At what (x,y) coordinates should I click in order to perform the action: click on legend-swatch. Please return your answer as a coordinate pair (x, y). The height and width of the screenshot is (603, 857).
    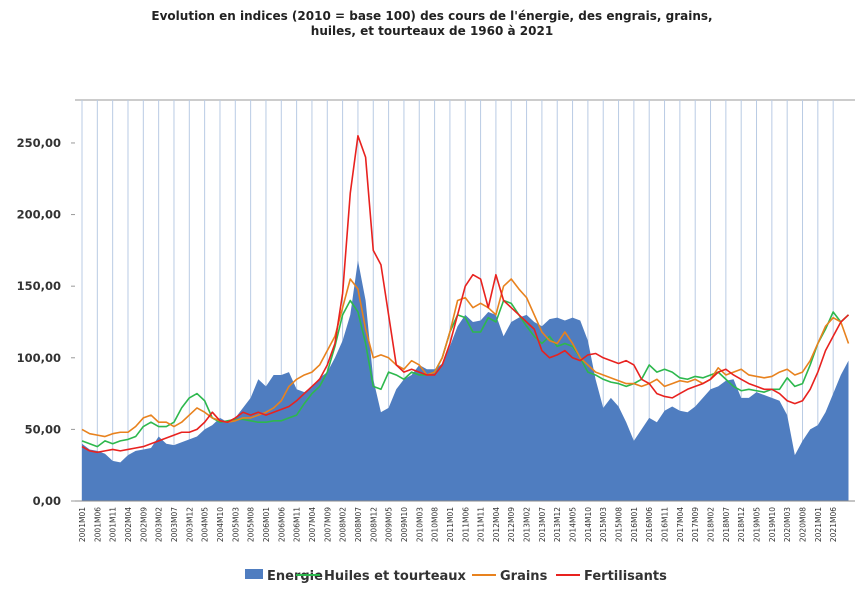
    Looking at the image, I should click on (254, 574).